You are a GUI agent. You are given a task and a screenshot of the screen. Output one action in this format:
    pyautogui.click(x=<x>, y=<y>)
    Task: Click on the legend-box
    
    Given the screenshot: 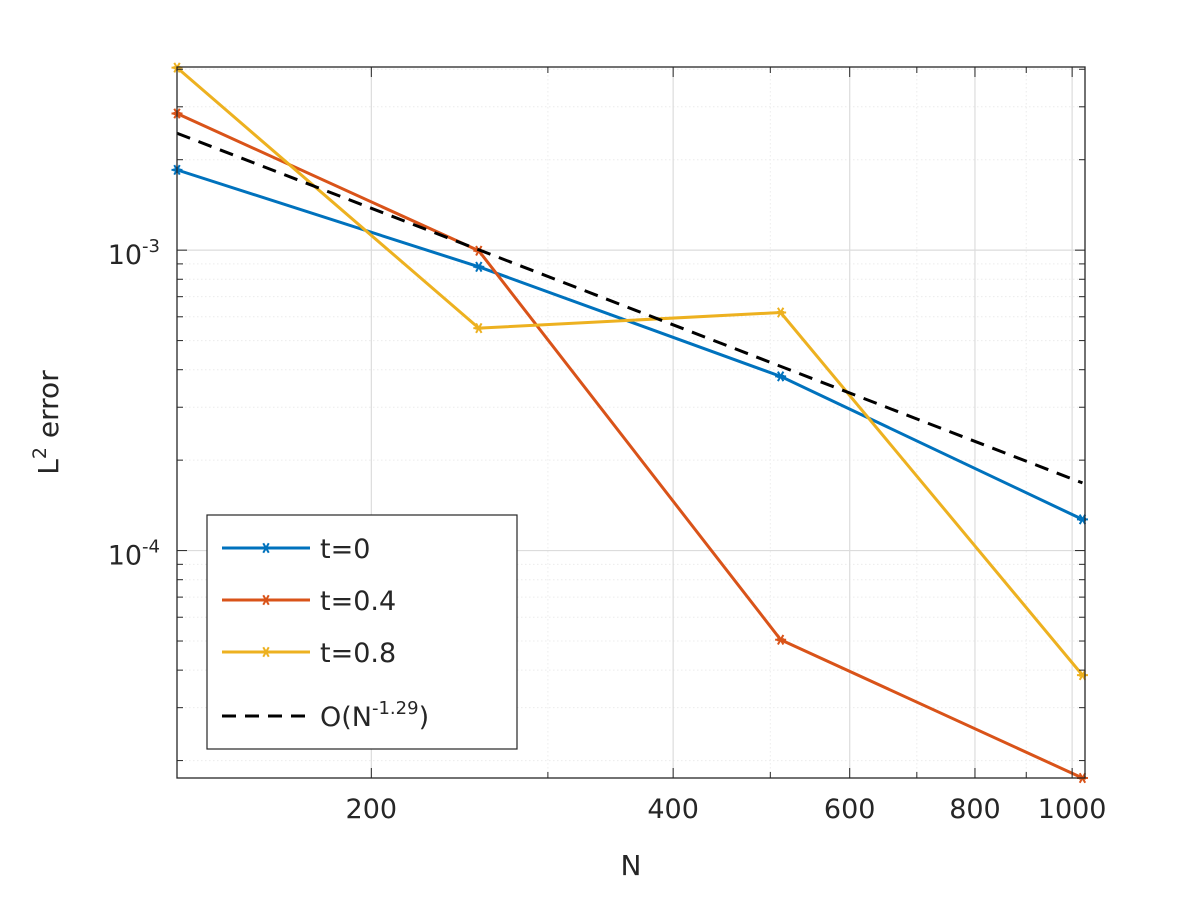 What is the action you would take?
    pyautogui.click(x=362, y=632)
    